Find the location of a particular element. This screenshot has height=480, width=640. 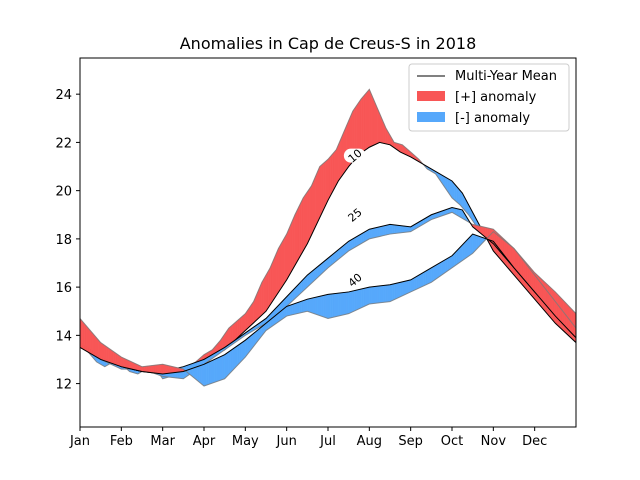

y-tick-label: 20 is located at coordinates (63, 192).